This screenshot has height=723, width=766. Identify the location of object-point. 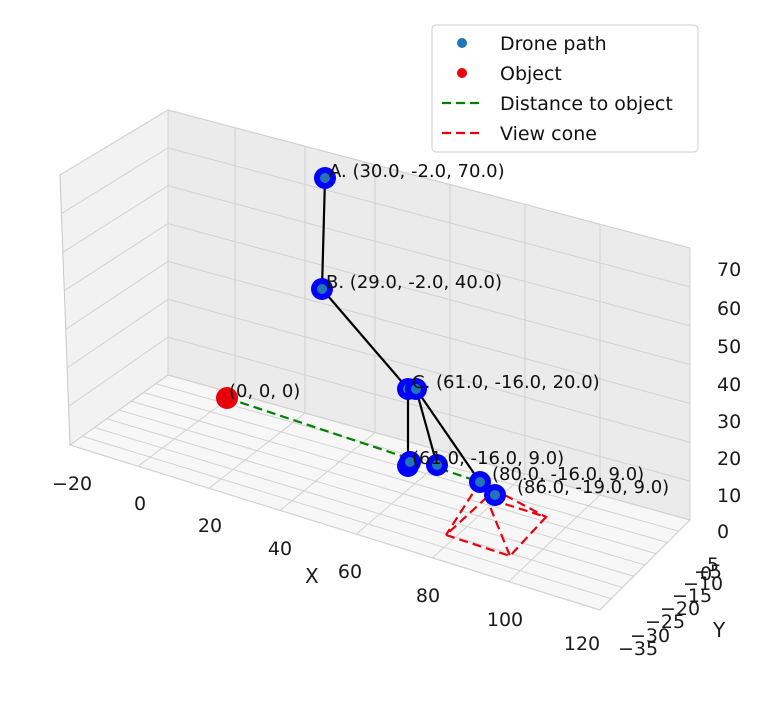
(227, 398).